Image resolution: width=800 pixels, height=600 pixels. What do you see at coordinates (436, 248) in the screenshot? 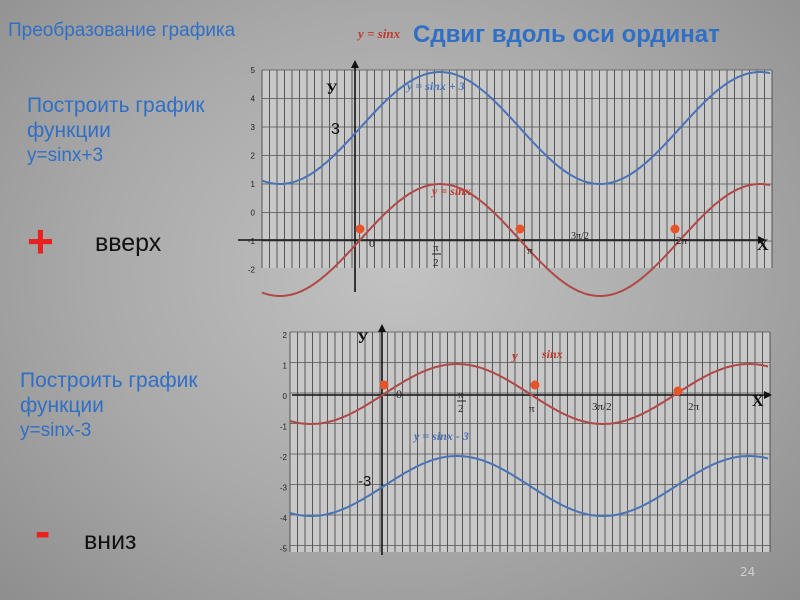
I see `upper-half-pi-num: π` at bounding box center [436, 248].